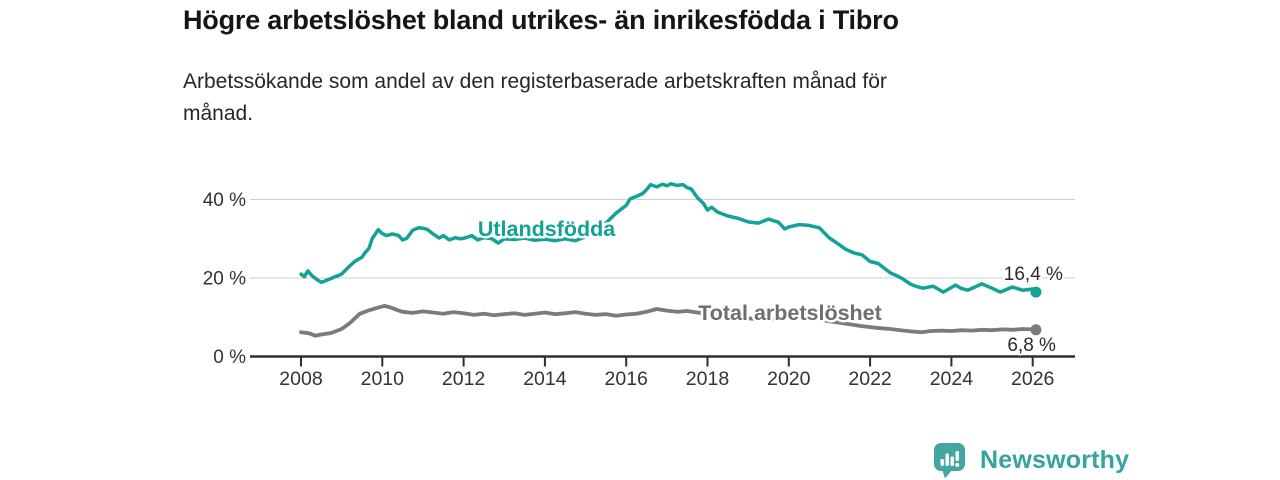  I want to click on x-tick-label: 2016, so click(626, 379).